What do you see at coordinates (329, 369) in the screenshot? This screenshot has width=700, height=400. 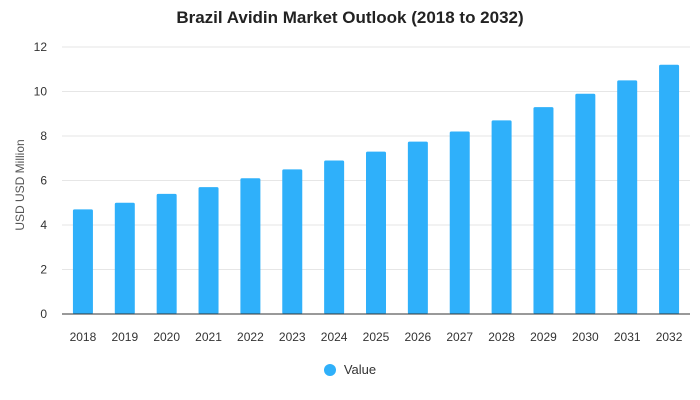 I see `legend-swatch` at bounding box center [329, 369].